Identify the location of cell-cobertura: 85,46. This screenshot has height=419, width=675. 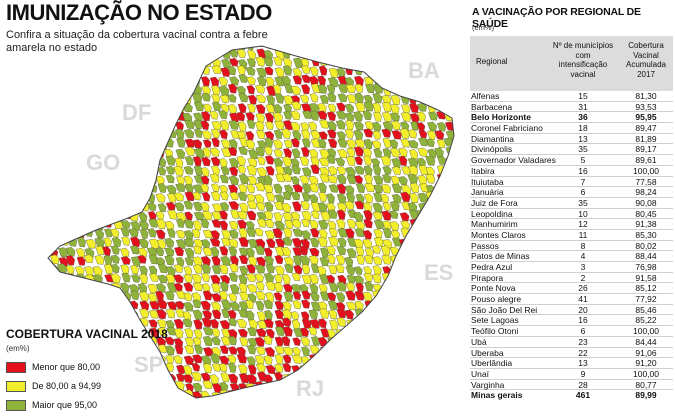
(646, 309).